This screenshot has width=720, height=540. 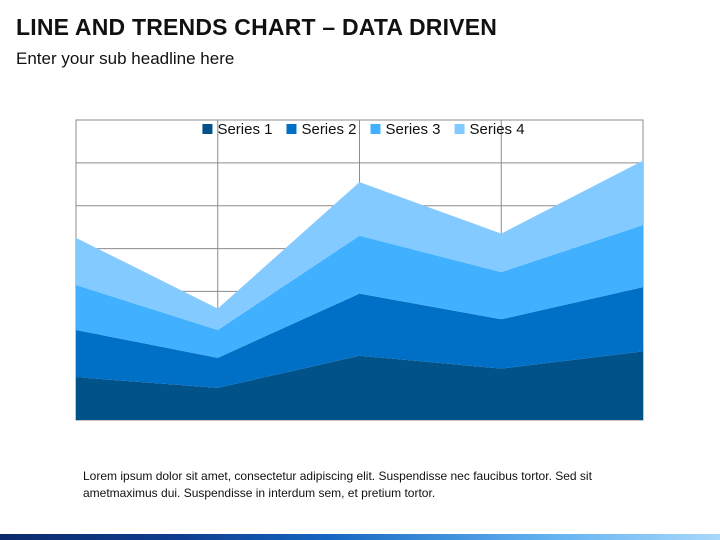 What do you see at coordinates (125, 58) in the screenshot?
I see `slide-subtitle: Enter your sub headline here` at bounding box center [125, 58].